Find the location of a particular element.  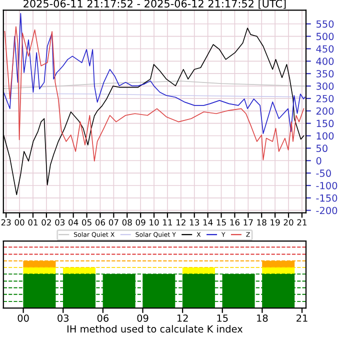

x-tick-label: 23 is located at coordinates (6, 222).